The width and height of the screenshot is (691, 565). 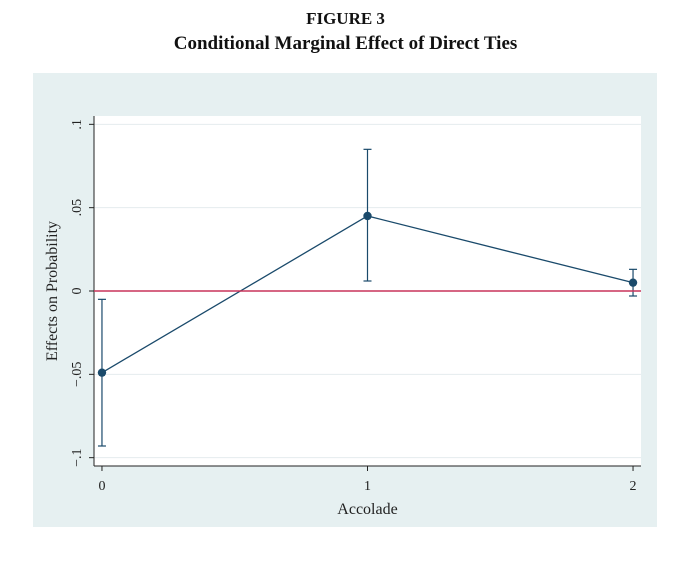 I want to click on y-axis-title: Effects on Probability, so click(x=52, y=291).